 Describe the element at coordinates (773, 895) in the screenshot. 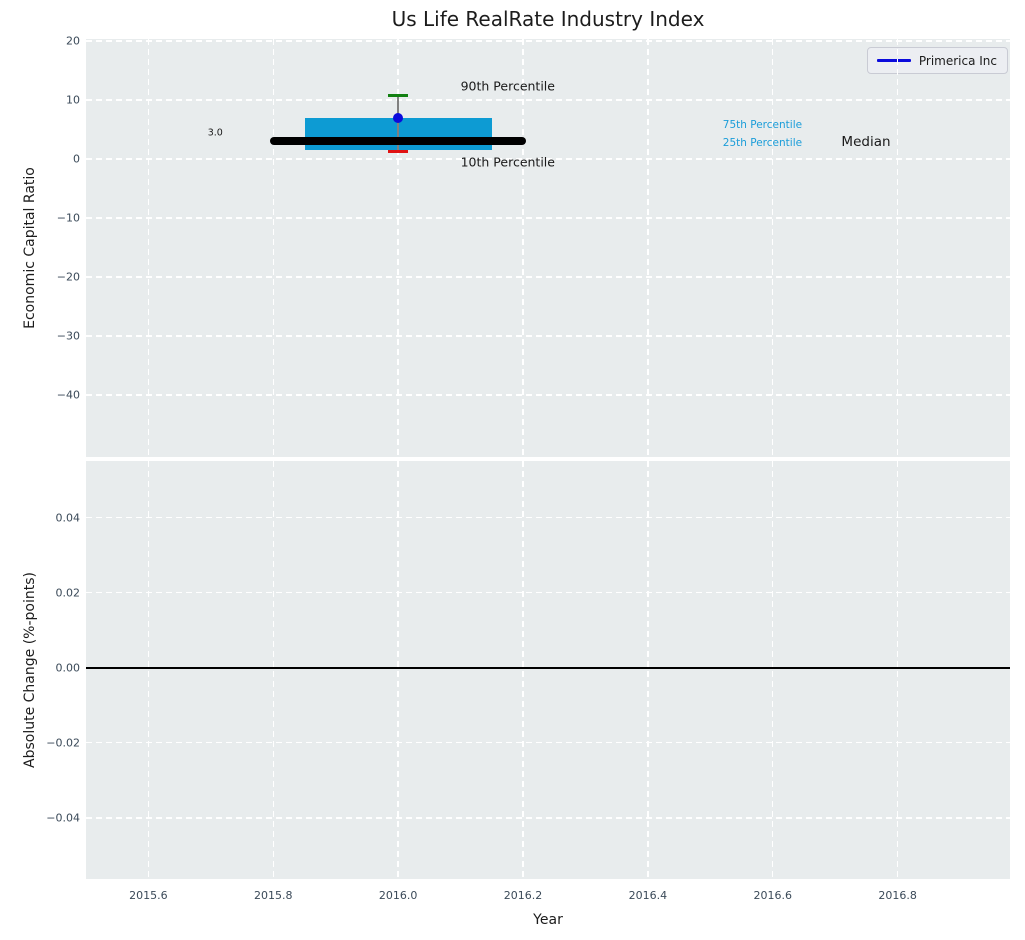

I see `x-tick-label: 2016.6` at that location.